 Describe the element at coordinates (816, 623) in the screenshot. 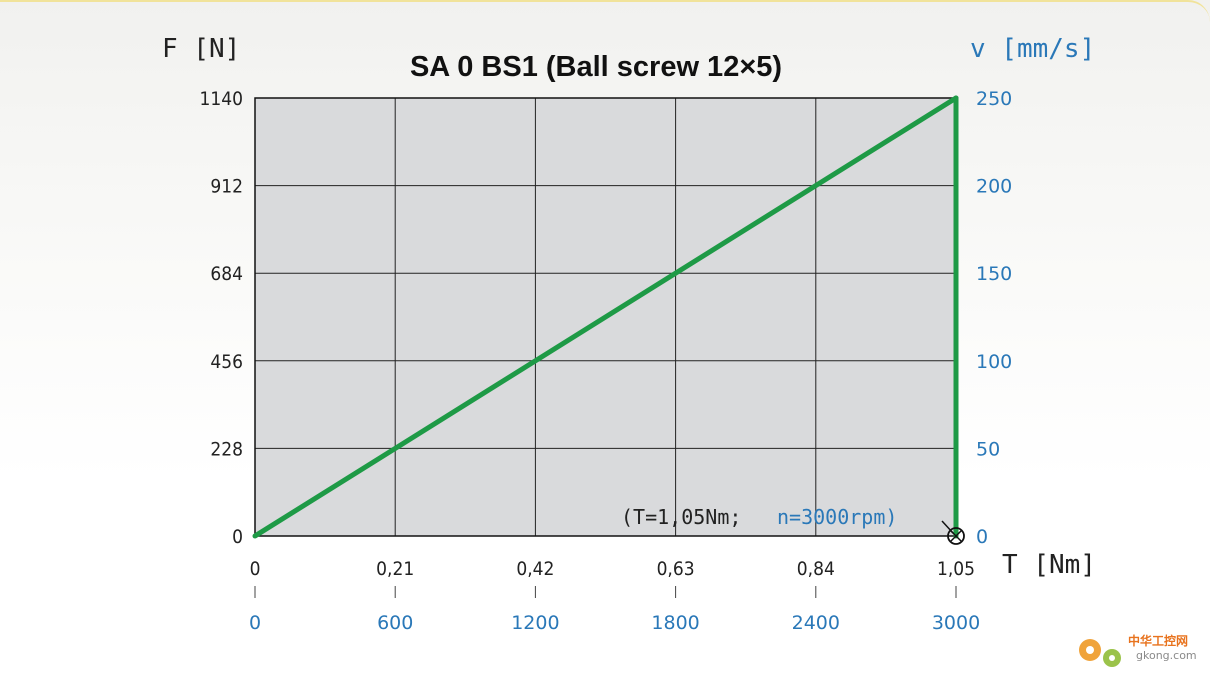

I see `x2-tick-label: 2400` at that location.